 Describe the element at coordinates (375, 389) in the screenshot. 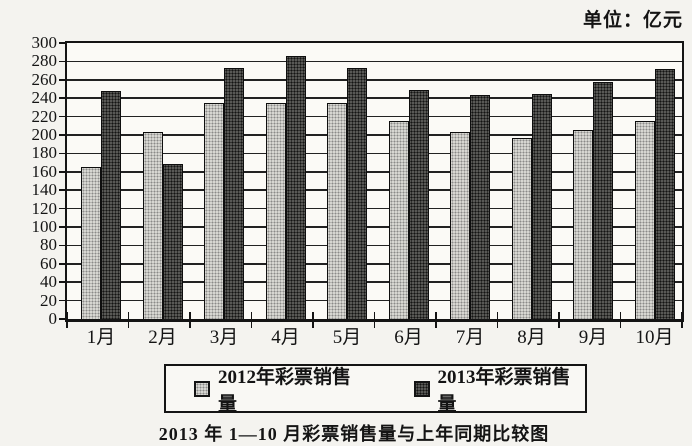

I see `legend: 2012年彩票销售量 2013年彩票销售量` at that location.